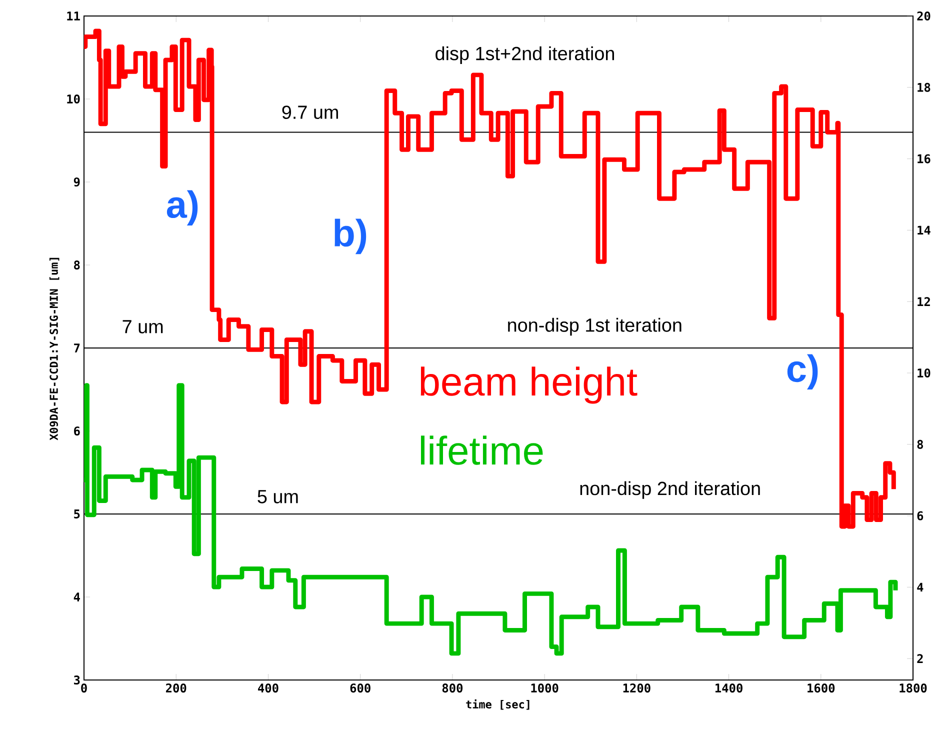 Image resolution: width=942 pixels, height=739 pixels. What do you see at coordinates (310, 112) in the screenshot?
I see `annotation: 9.7 um` at bounding box center [310, 112].